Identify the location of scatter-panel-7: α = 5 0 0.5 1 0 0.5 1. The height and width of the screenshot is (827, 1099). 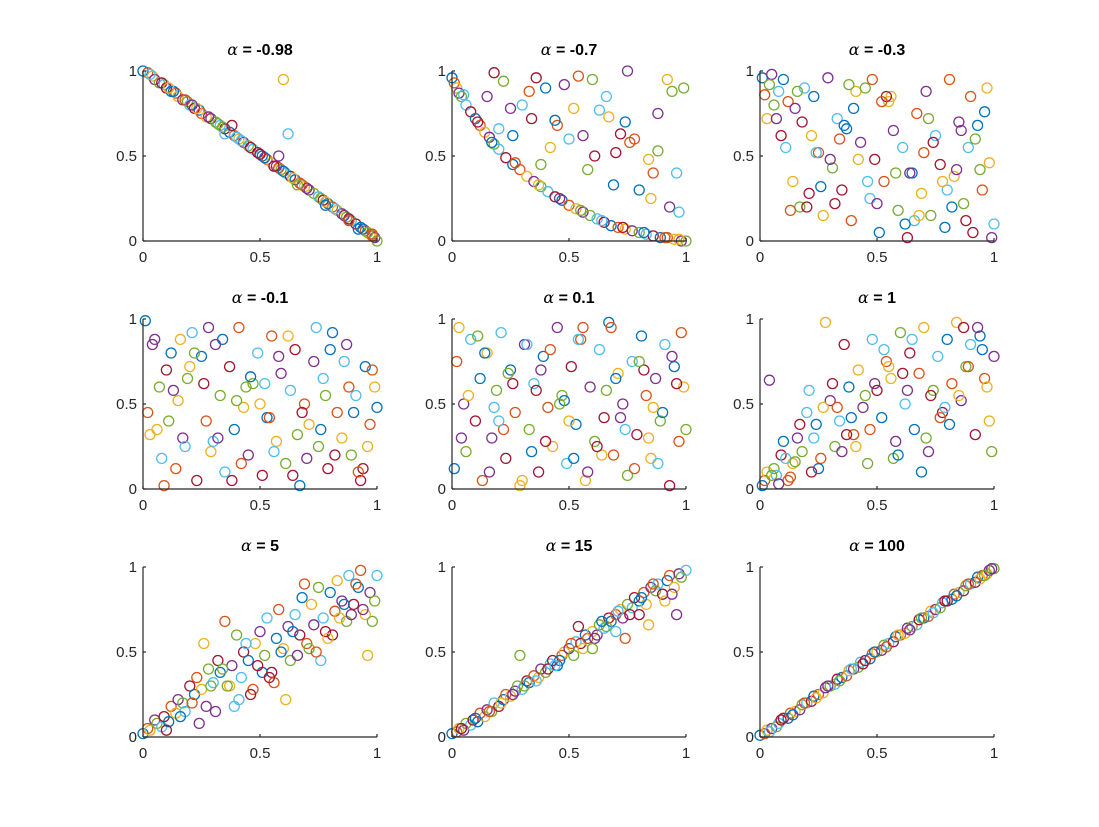
(249, 649).